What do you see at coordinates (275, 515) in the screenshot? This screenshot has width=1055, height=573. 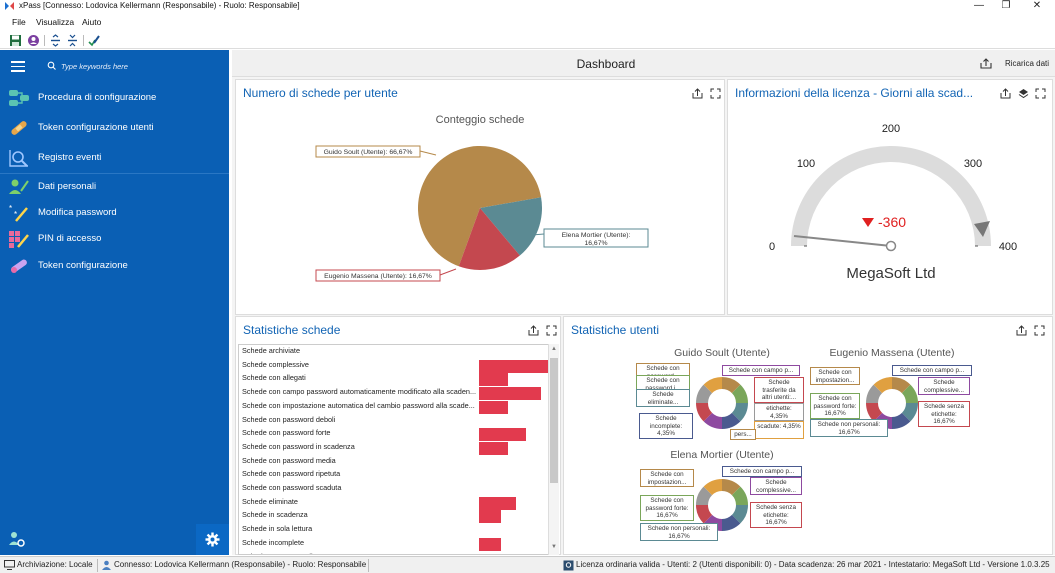 I see `list-item: Schede in scadenza` at bounding box center [275, 515].